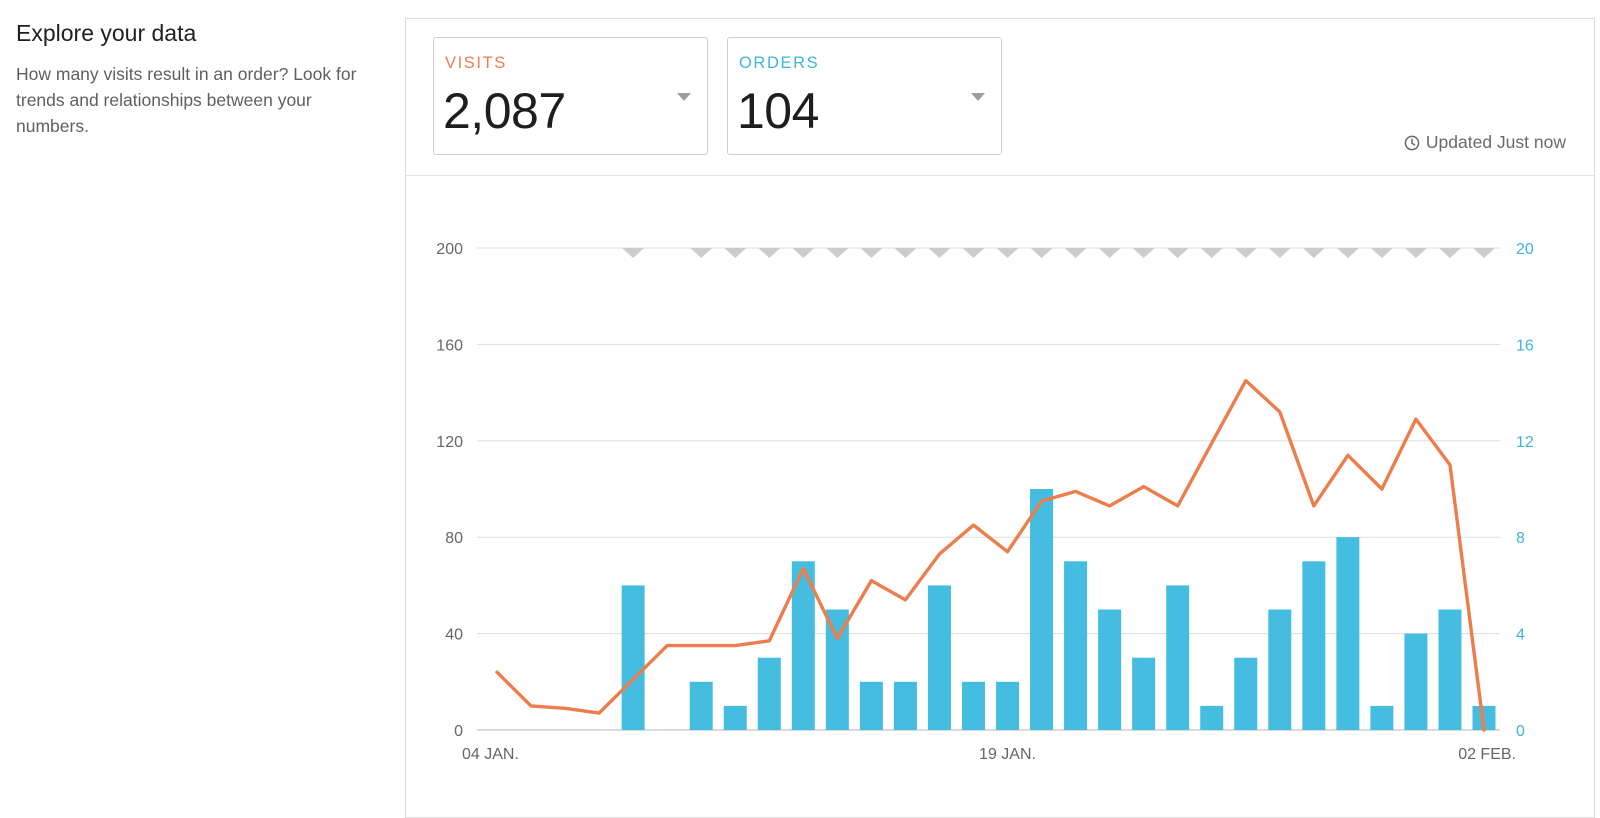 The width and height of the screenshot is (1600, 818). What do you see at coordinates (1487, 754) in the screenshot?
I see `x-tick-label: 02 FEB.` at bounding box center [1487, 754].